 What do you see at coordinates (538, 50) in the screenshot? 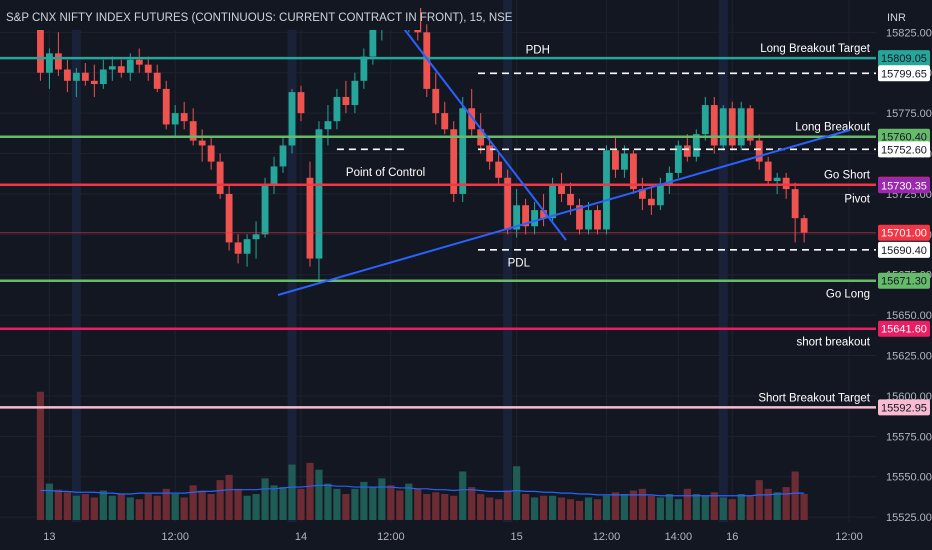
I see `annotation-label: PDH` at bounding box center [538, 50].